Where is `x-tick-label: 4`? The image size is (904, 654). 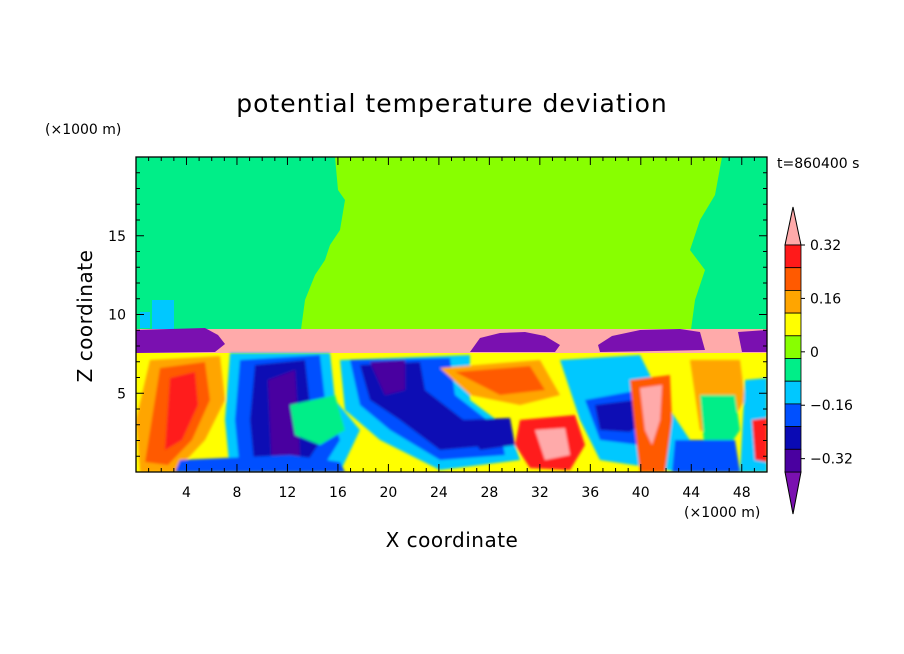 x-tick-label: 4 is located at coordinates (186, 493).